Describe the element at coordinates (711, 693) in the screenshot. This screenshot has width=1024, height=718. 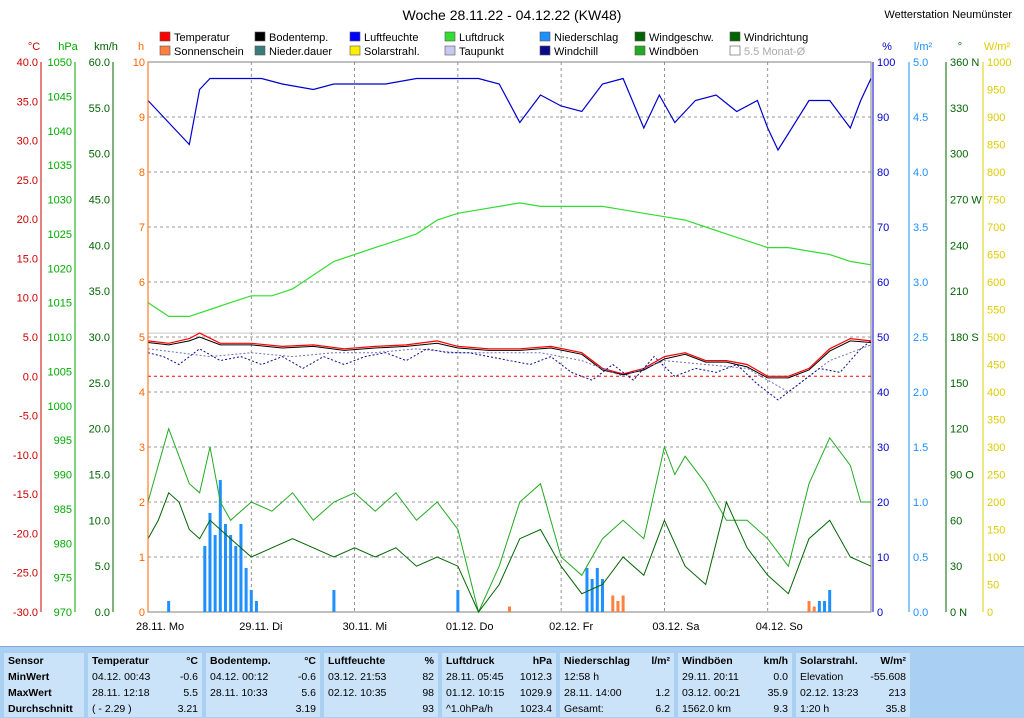
I see `stats-cell-label: 03.12. 00:21` at that location.